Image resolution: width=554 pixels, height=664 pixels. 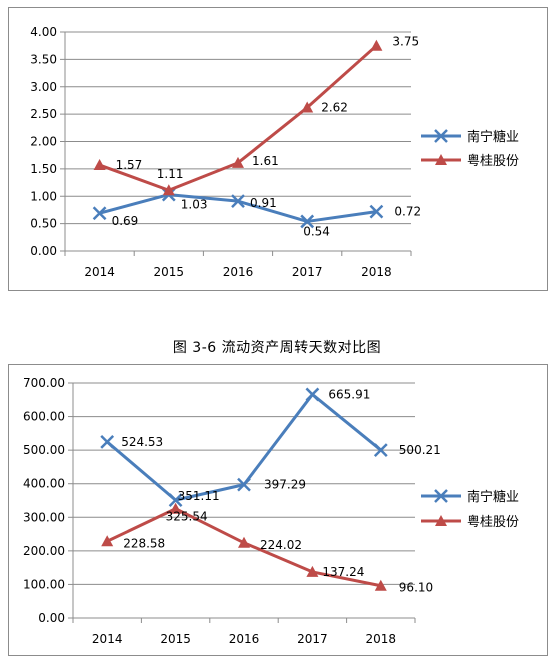 I want to click on data-label: 137.24, so click(x=343, y=572).